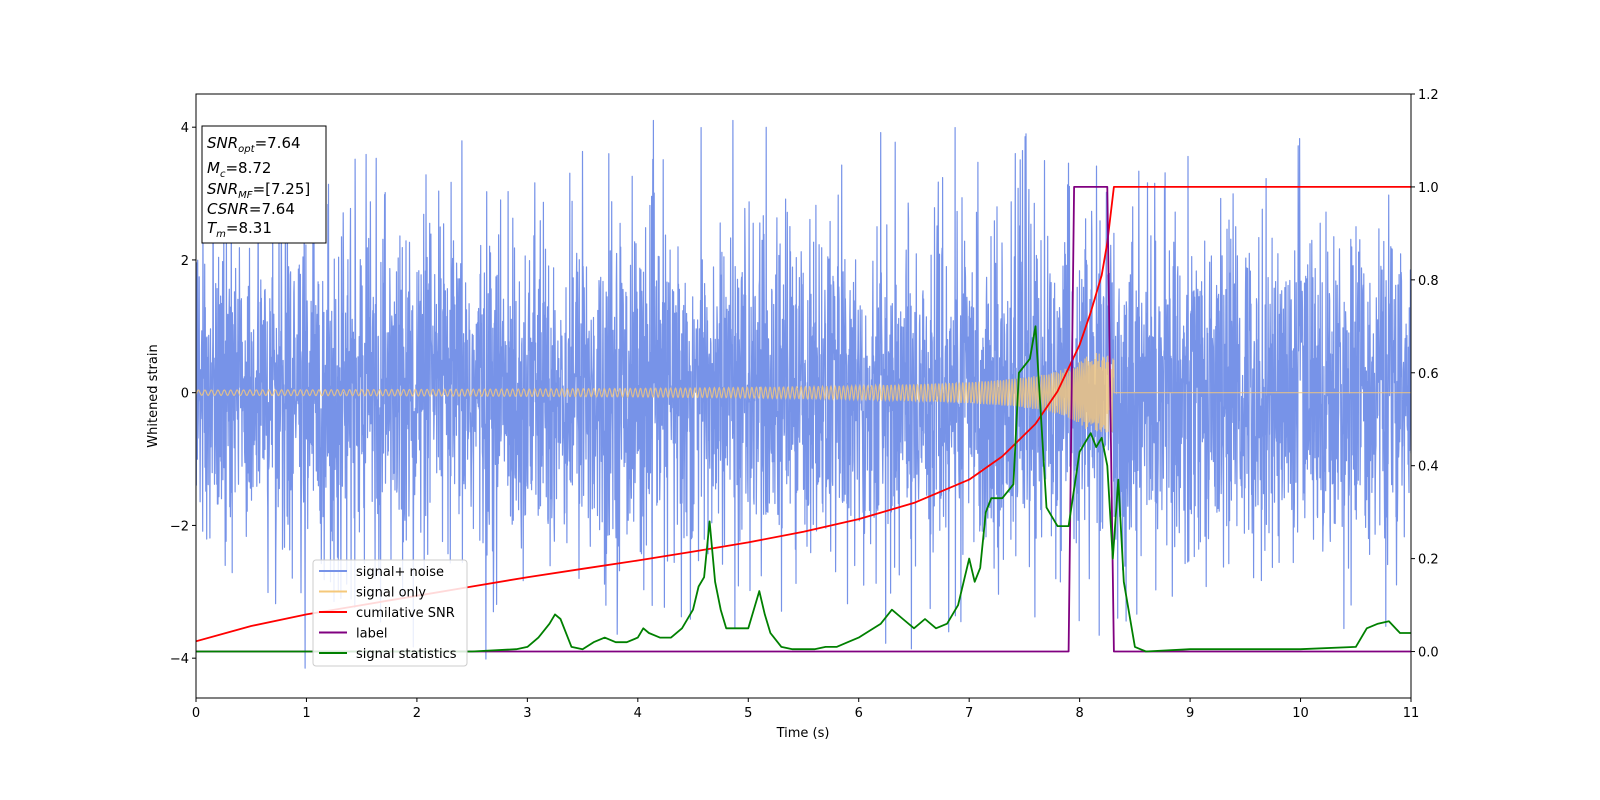 The width and height of the screenshot is (1600, 800). I want to click on info-csnr: CSNR=7.64, so click(251, 209).